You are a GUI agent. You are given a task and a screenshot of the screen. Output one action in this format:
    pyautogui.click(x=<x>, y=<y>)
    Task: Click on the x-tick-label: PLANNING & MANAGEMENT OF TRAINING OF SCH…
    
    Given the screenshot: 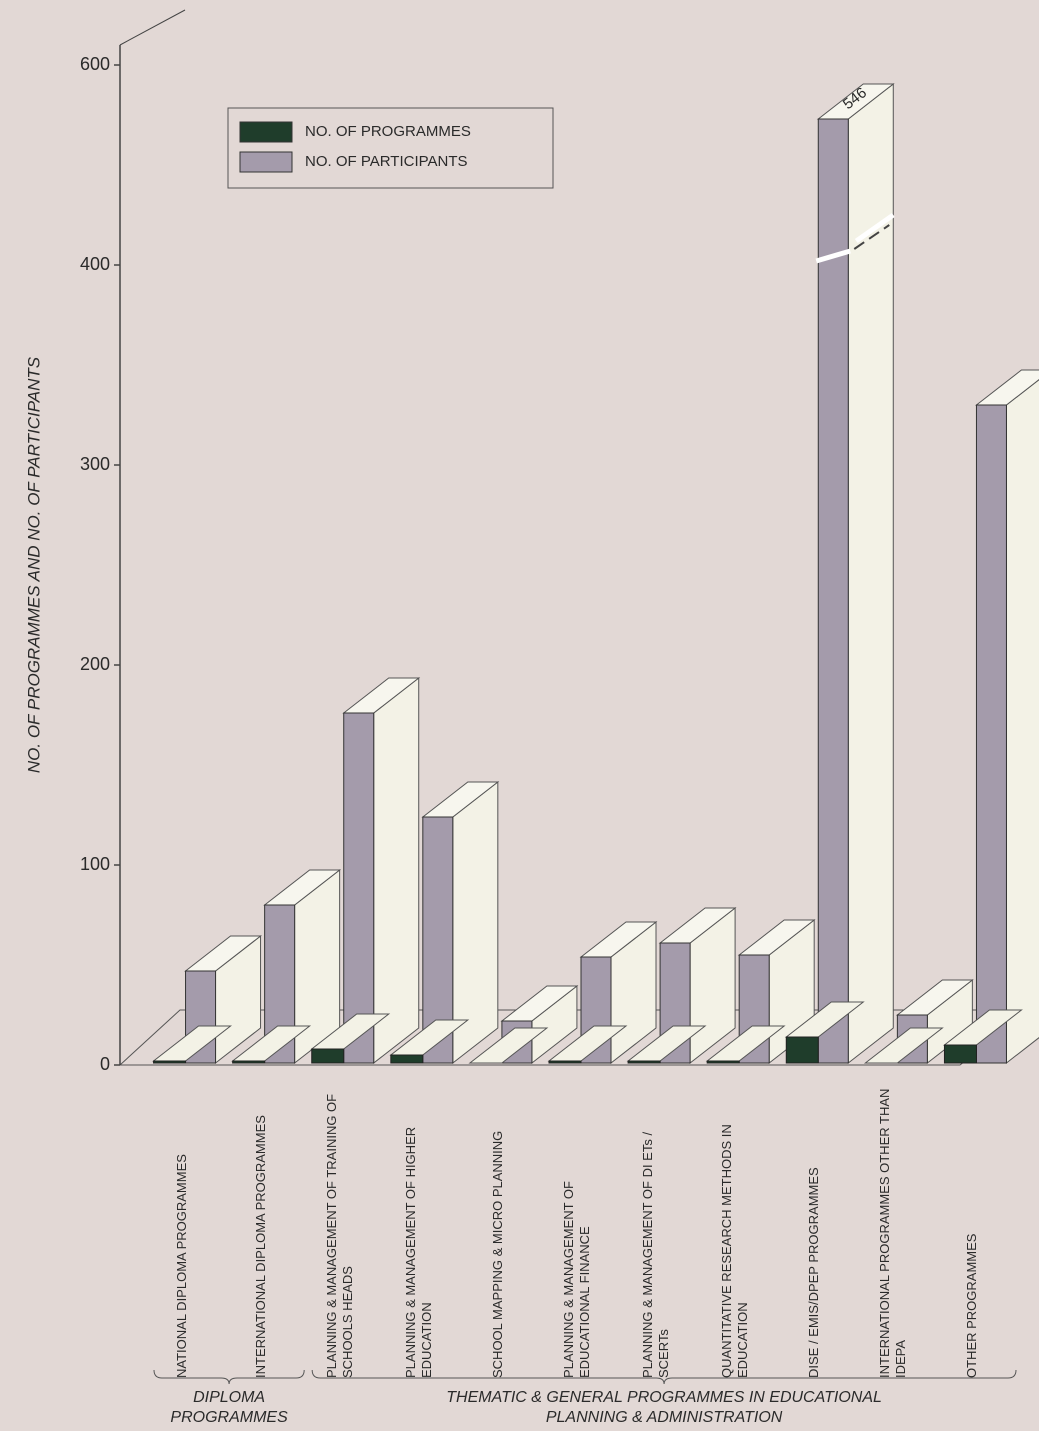 What is the action you would take?
    pyautogui.click(x=339, y=1235)
    